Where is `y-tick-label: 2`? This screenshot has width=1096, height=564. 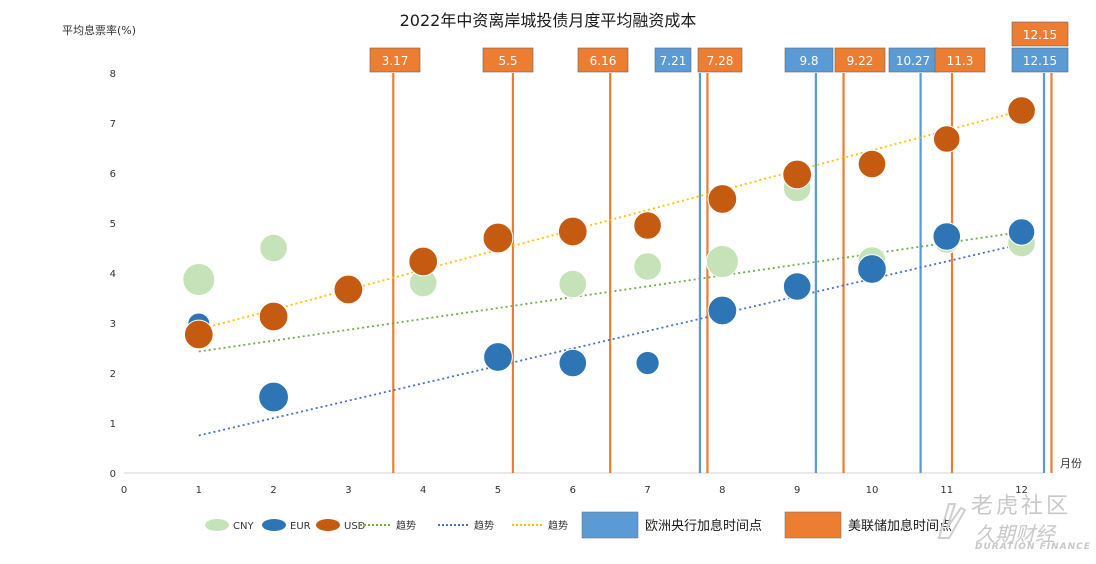
y-tick-label: 2 is located at coordinates (113, 374).